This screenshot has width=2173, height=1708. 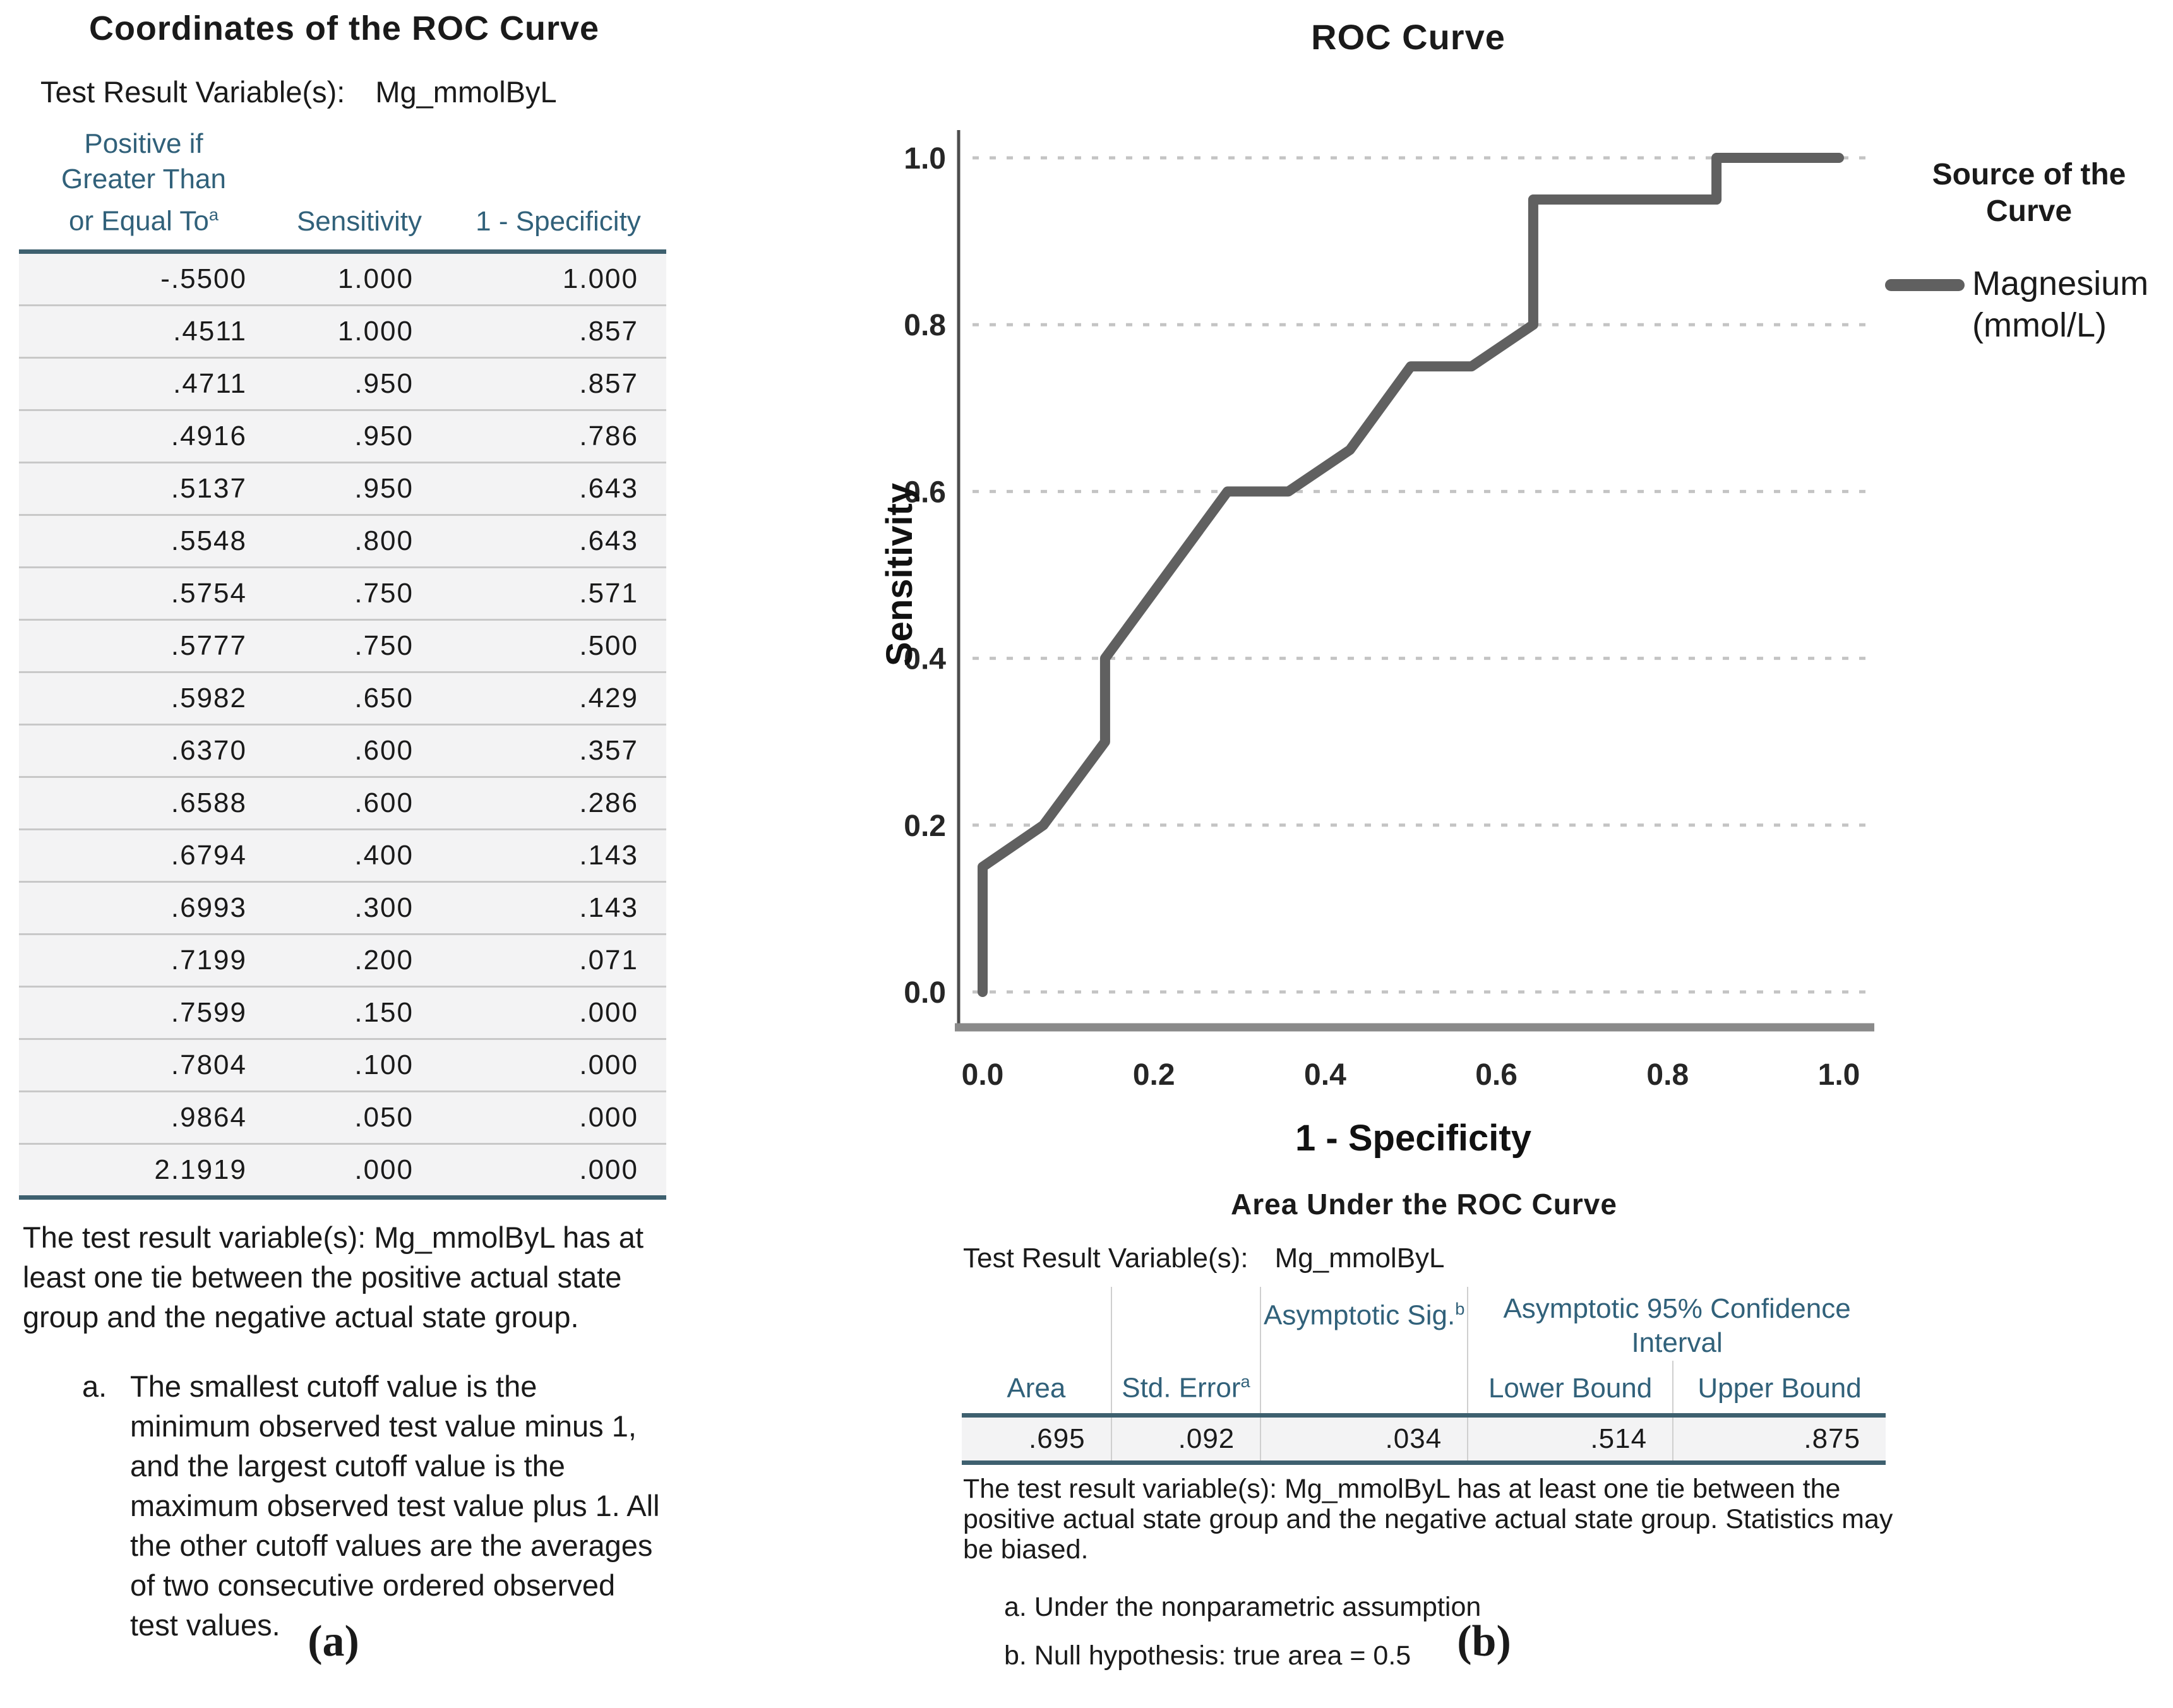 I want to click on x-tick-label-1.0: 1.0, so click(x=1839, y=1075).